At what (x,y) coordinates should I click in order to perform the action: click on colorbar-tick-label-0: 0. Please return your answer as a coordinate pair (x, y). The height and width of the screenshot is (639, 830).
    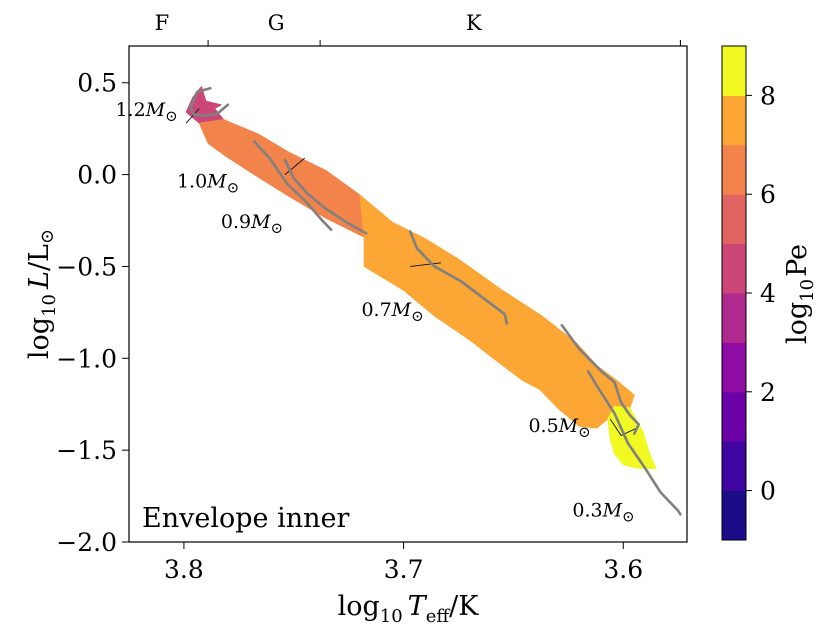
    Looking at the image, I should click on (768, 491).